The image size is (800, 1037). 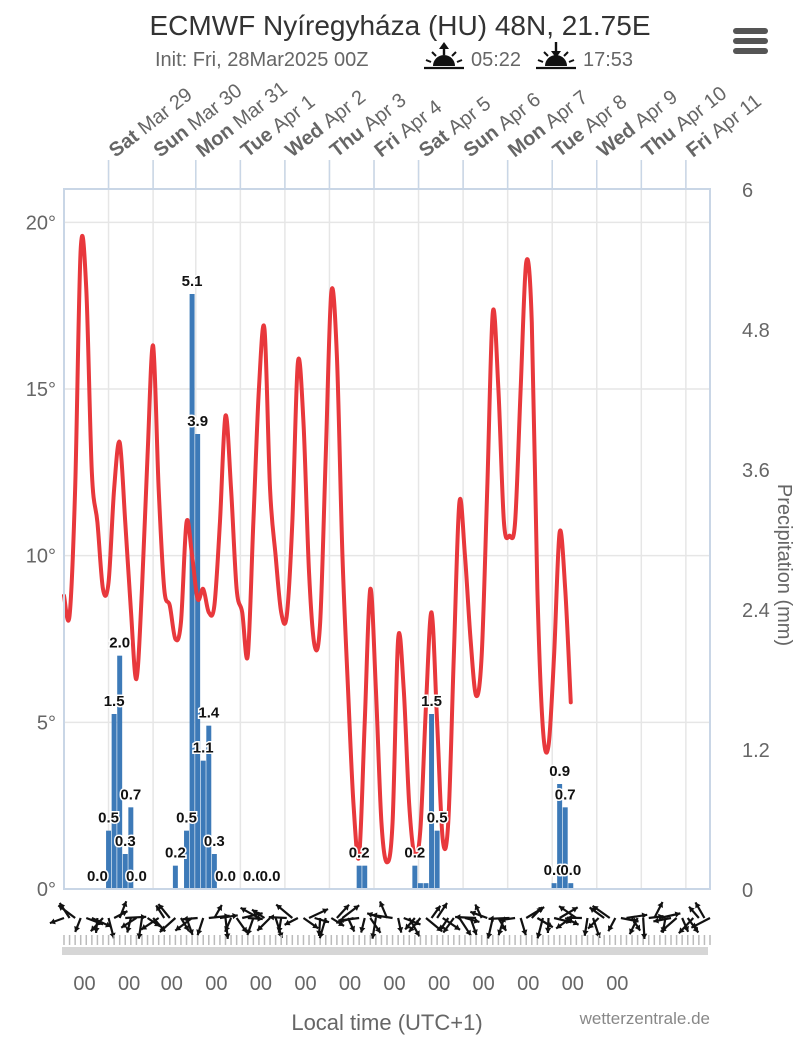 What do you see at coordinates (209, 713) in the screenshot?
I see `precip-value-label: 1.4` at bounding box center [209, 713].